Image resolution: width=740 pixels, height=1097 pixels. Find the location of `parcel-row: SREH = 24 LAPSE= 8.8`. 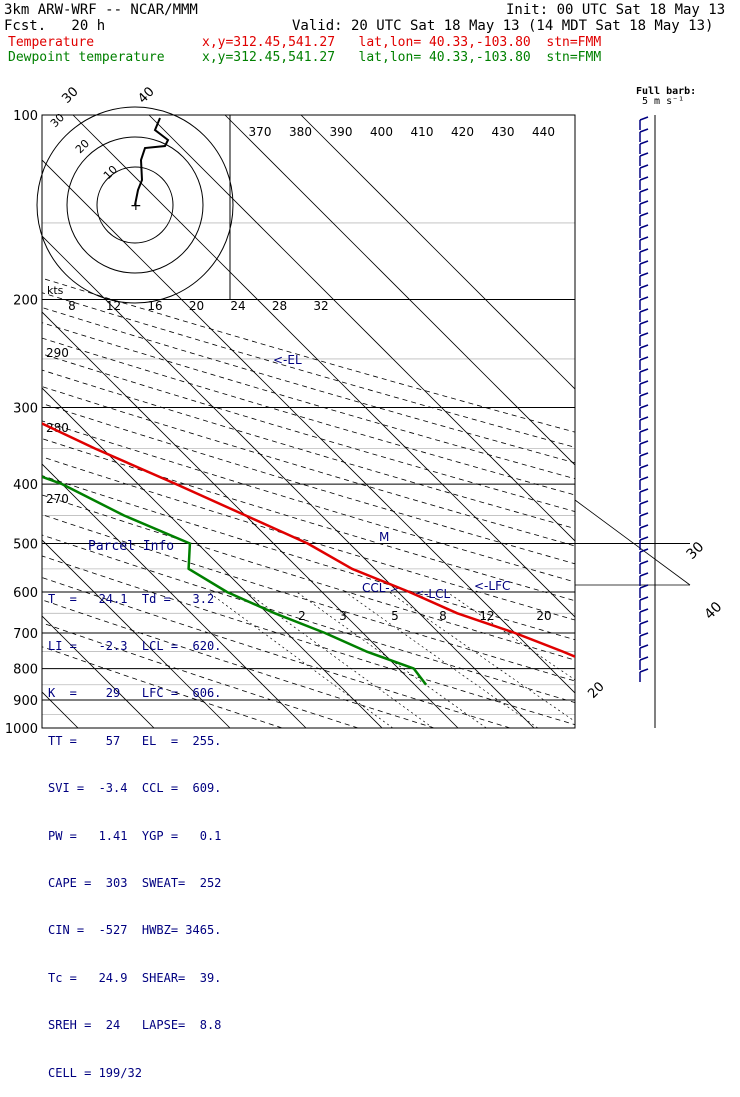

parcel-row: SREH = 24 LAPSE= 8.8 is located at coordinates (135, 1025).